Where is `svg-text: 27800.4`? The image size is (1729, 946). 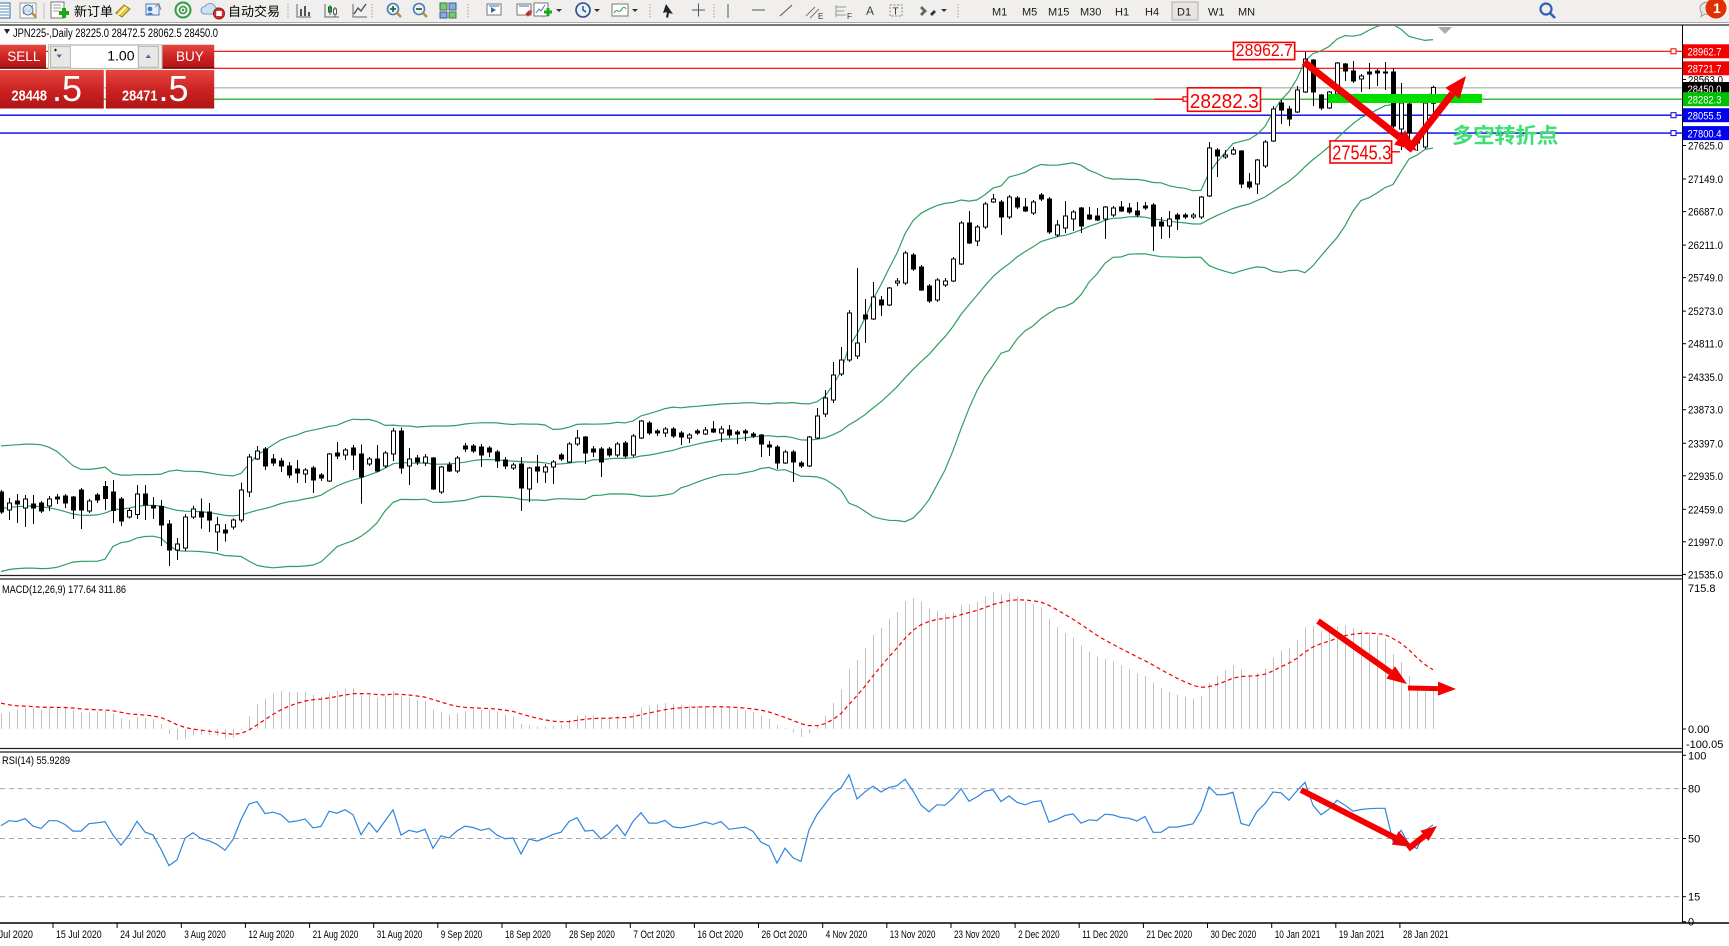 svg-text: 27800.4 is located at coordinates (1705, 134).